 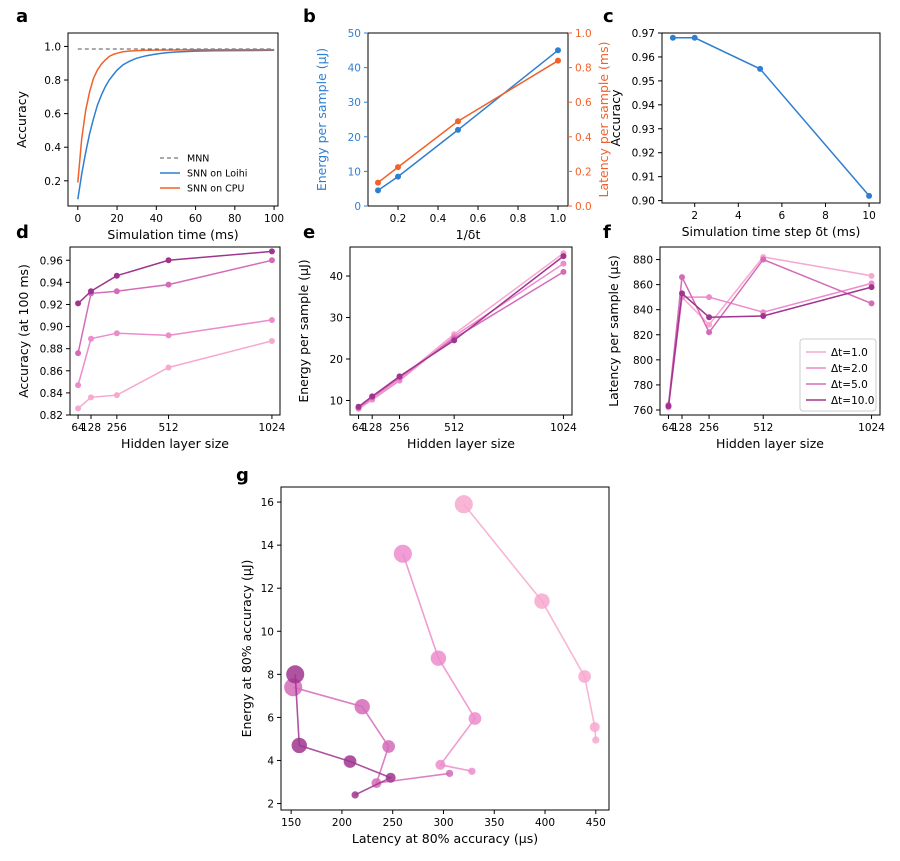 I want to click on y-axis-label-d: Accuracy (at 100 ms), so click(x=23, y=331).